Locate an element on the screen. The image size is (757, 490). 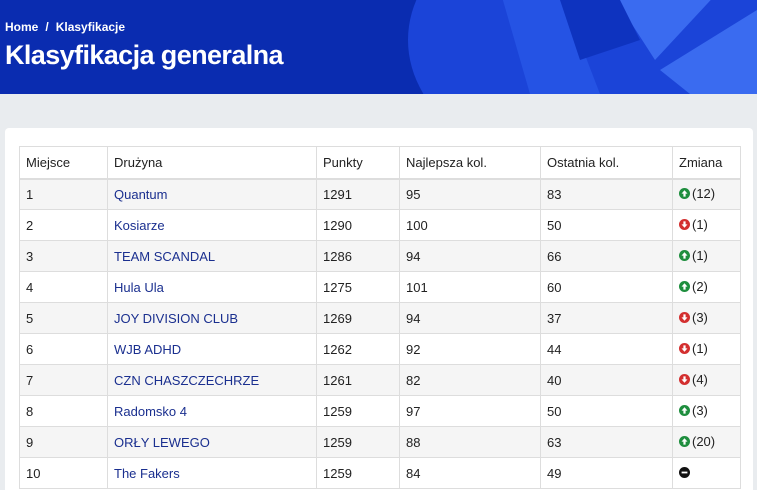
cell-team: ORŁY LEWEGO is located at coordinates (212, 442).